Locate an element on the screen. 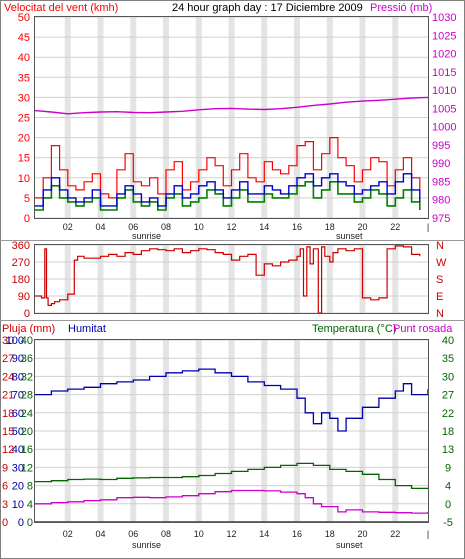 This screenshot has height=559, width=465. wind-title: Velocitat del vent (kmh) is located at coordinates (61, 8).